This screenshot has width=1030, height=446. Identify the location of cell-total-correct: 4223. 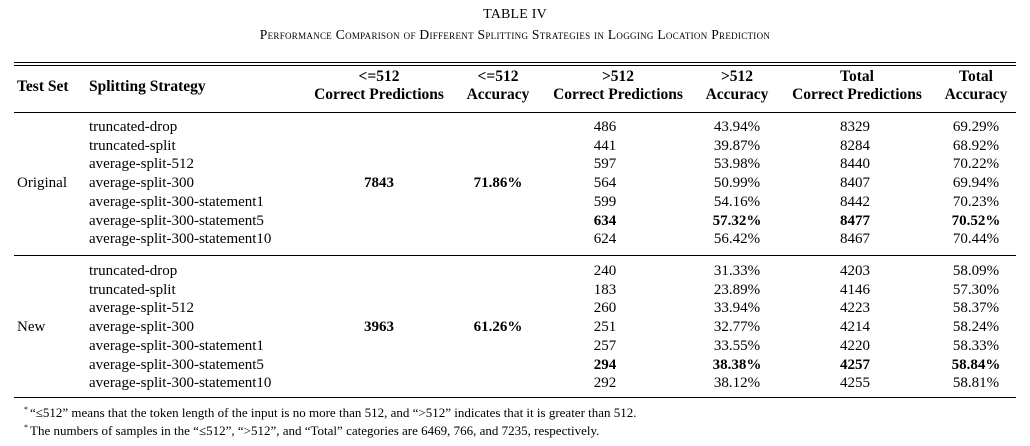
(855, 308).